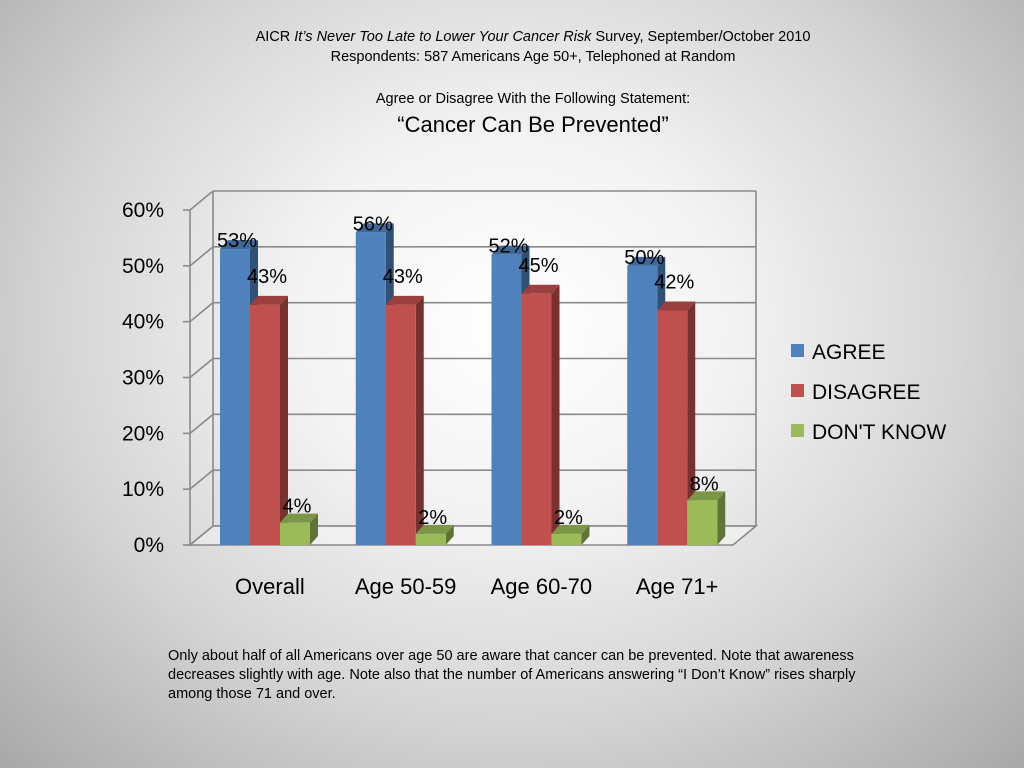 The width and height of the screenshot is (1024, 768). I want to click on category-label: Age 71+, so click(677, 586).